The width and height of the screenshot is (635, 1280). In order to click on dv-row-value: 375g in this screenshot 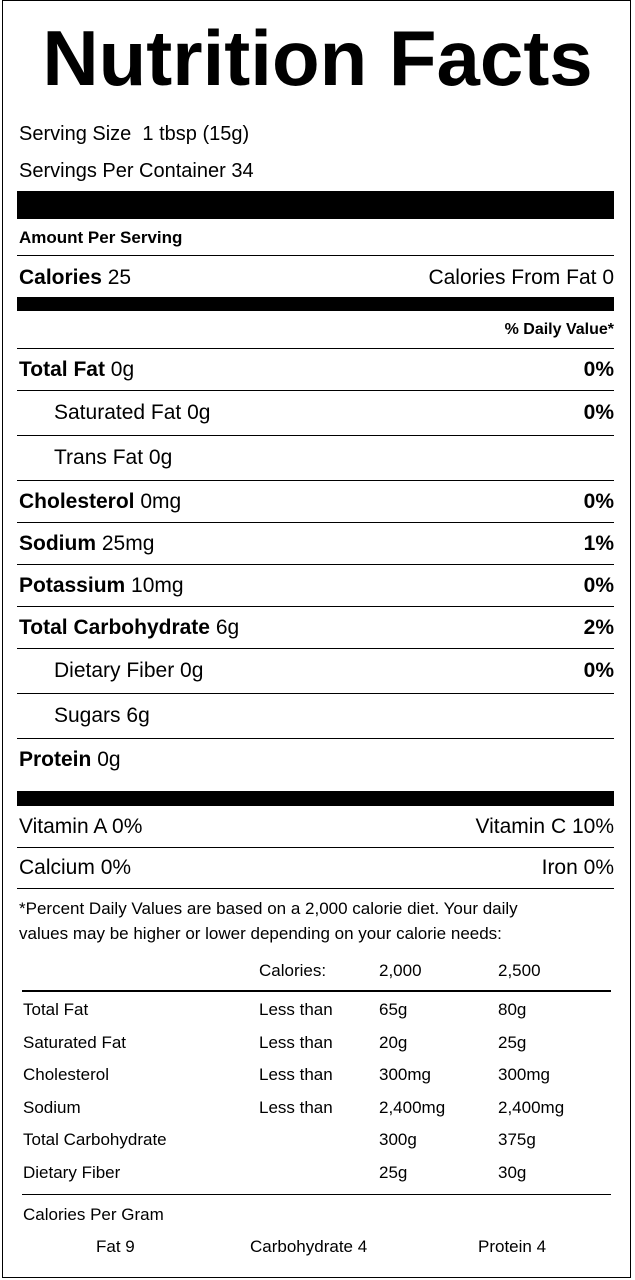, I will do `click(517, 1139)`.